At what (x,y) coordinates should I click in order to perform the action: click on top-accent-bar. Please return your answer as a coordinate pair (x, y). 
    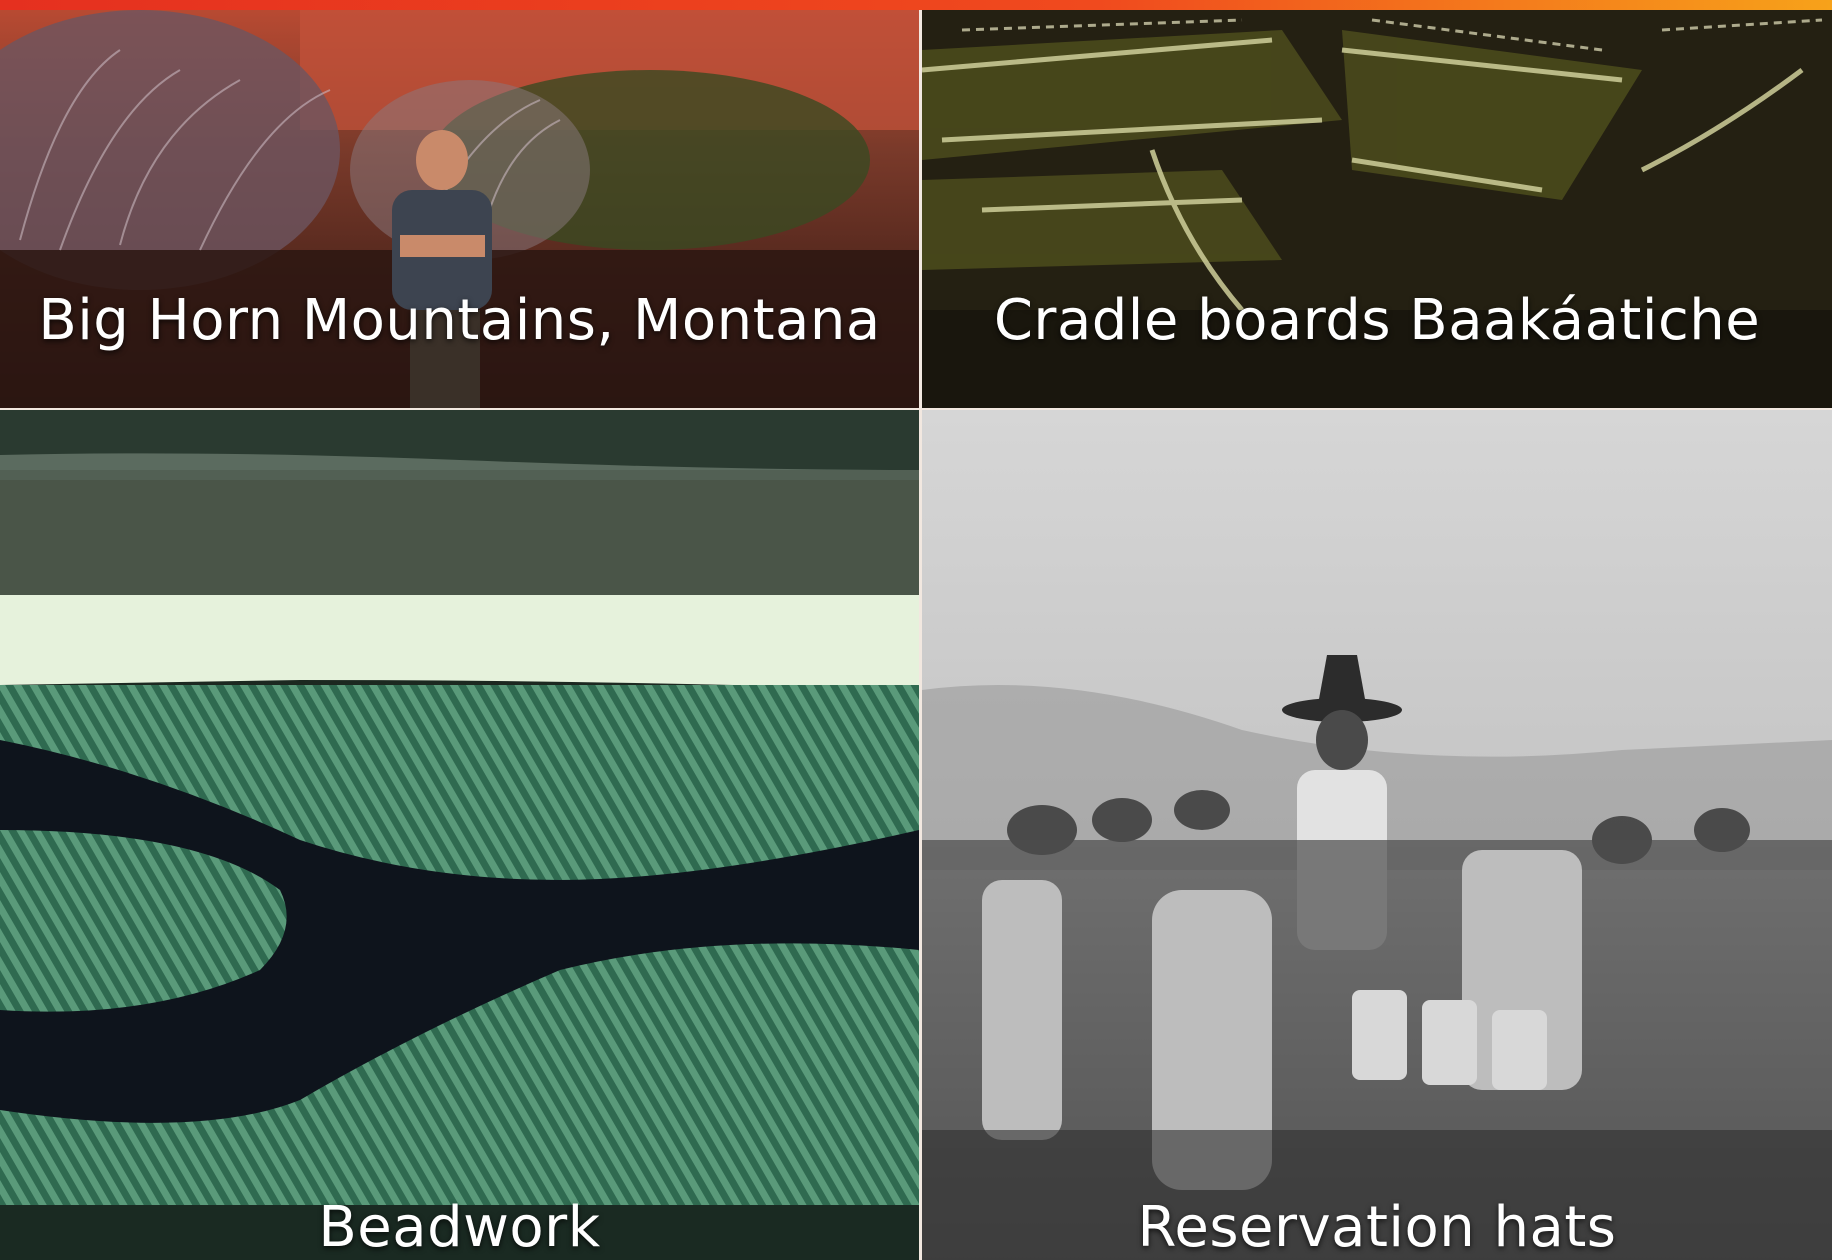
    Looking at the image, I should click on (916, 5).